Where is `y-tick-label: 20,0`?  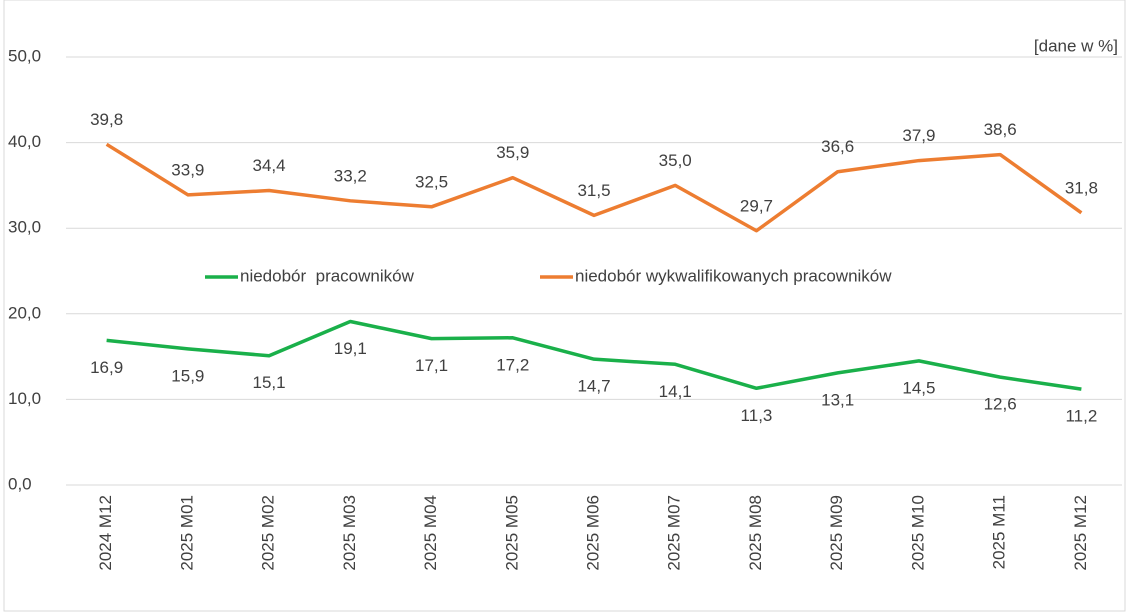
y-tick-label: 20,0 is located at coordinates (24, 312).